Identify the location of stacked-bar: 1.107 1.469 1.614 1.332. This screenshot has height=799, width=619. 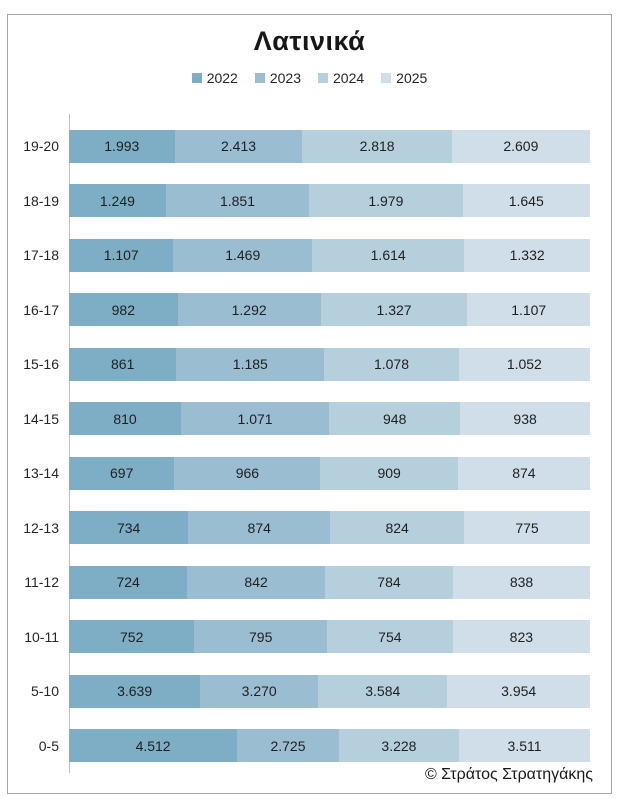
(329, 255).